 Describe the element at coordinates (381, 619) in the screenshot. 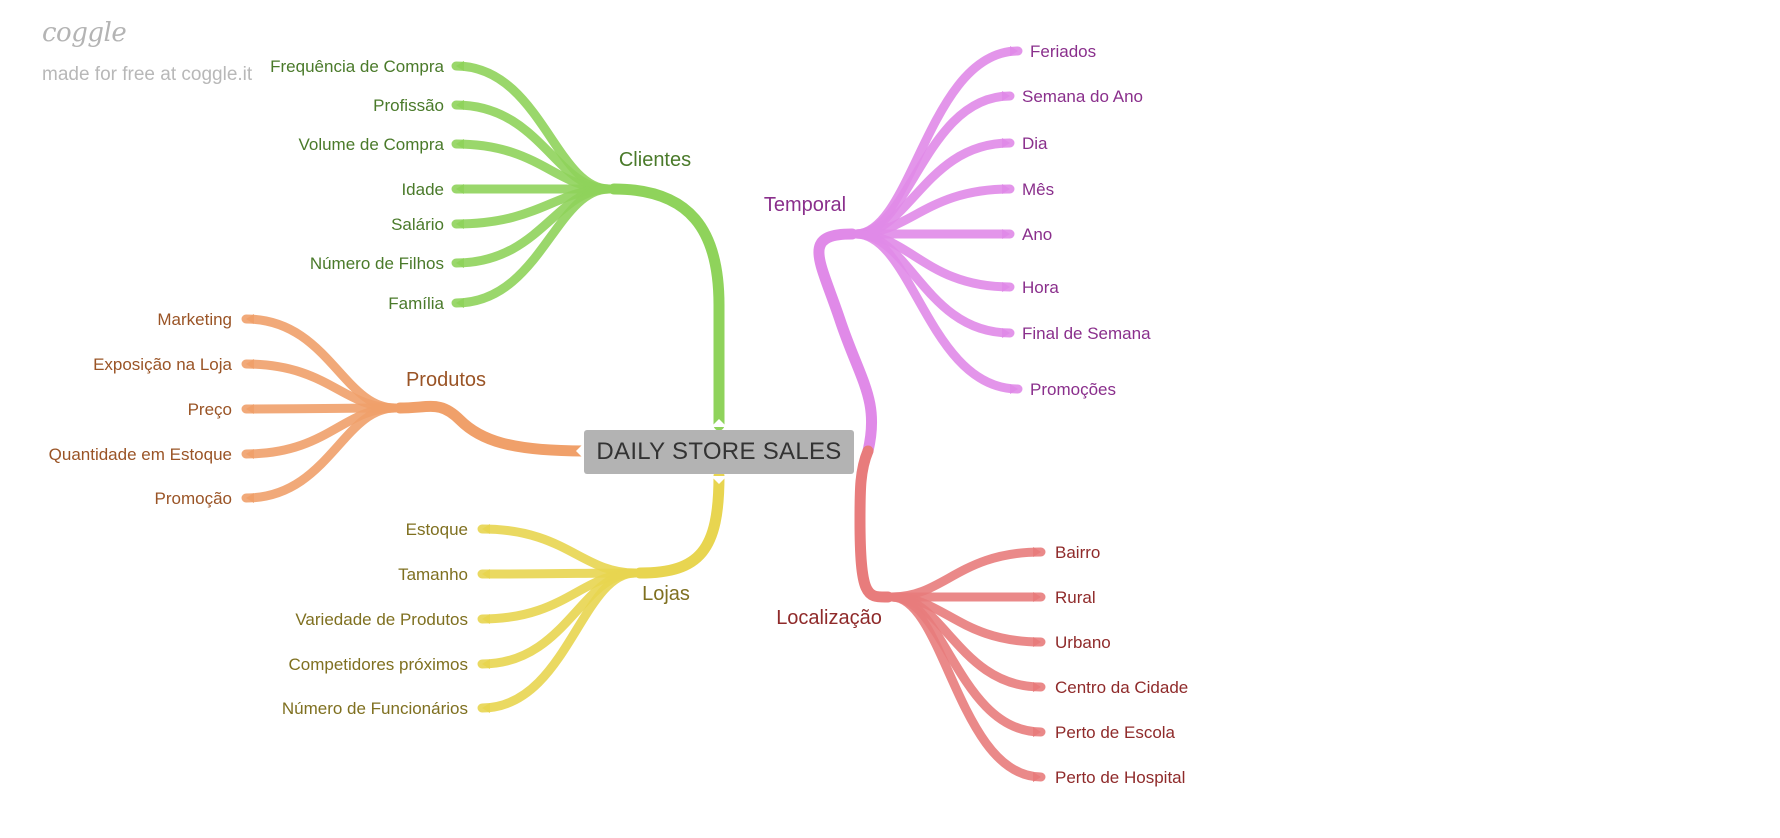

I see `leaf-topic-label: Variedade de Produtos` at that location.